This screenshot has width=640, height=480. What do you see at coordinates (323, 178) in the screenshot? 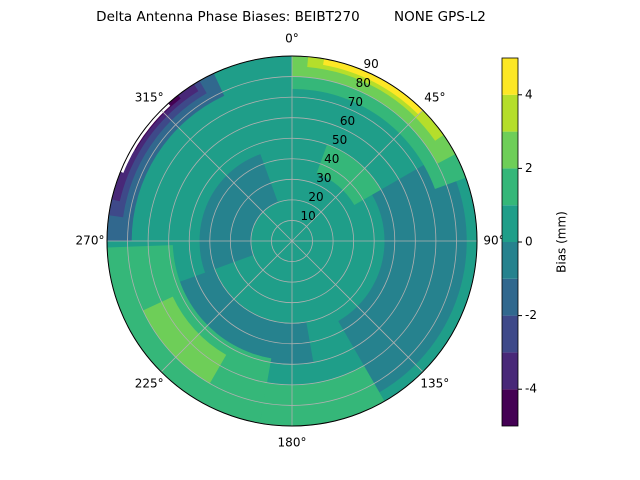
I see `radial-tick-label: 30` at bounding box center [323, 178].